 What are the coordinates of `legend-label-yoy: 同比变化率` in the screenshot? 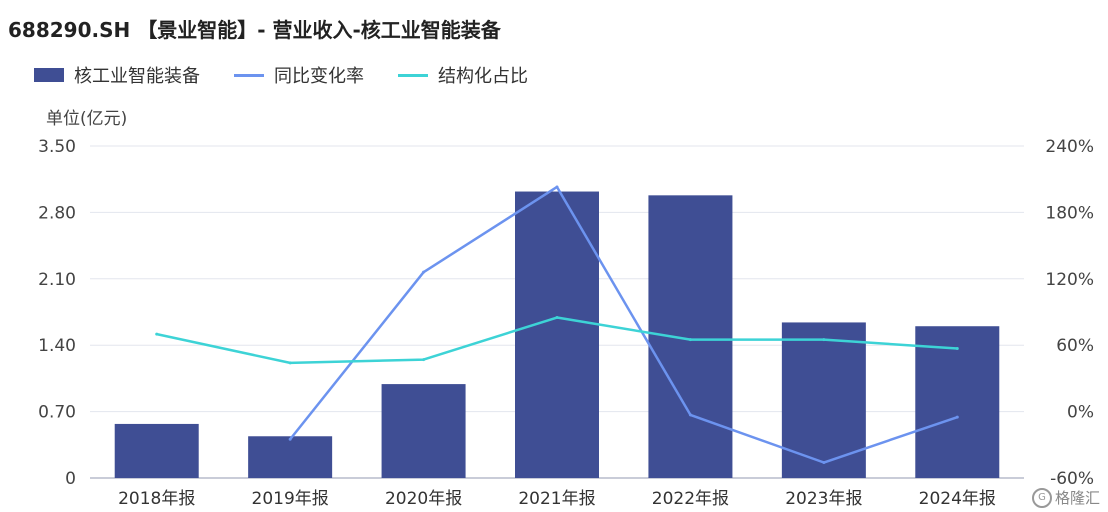 It's located at (319, 76).